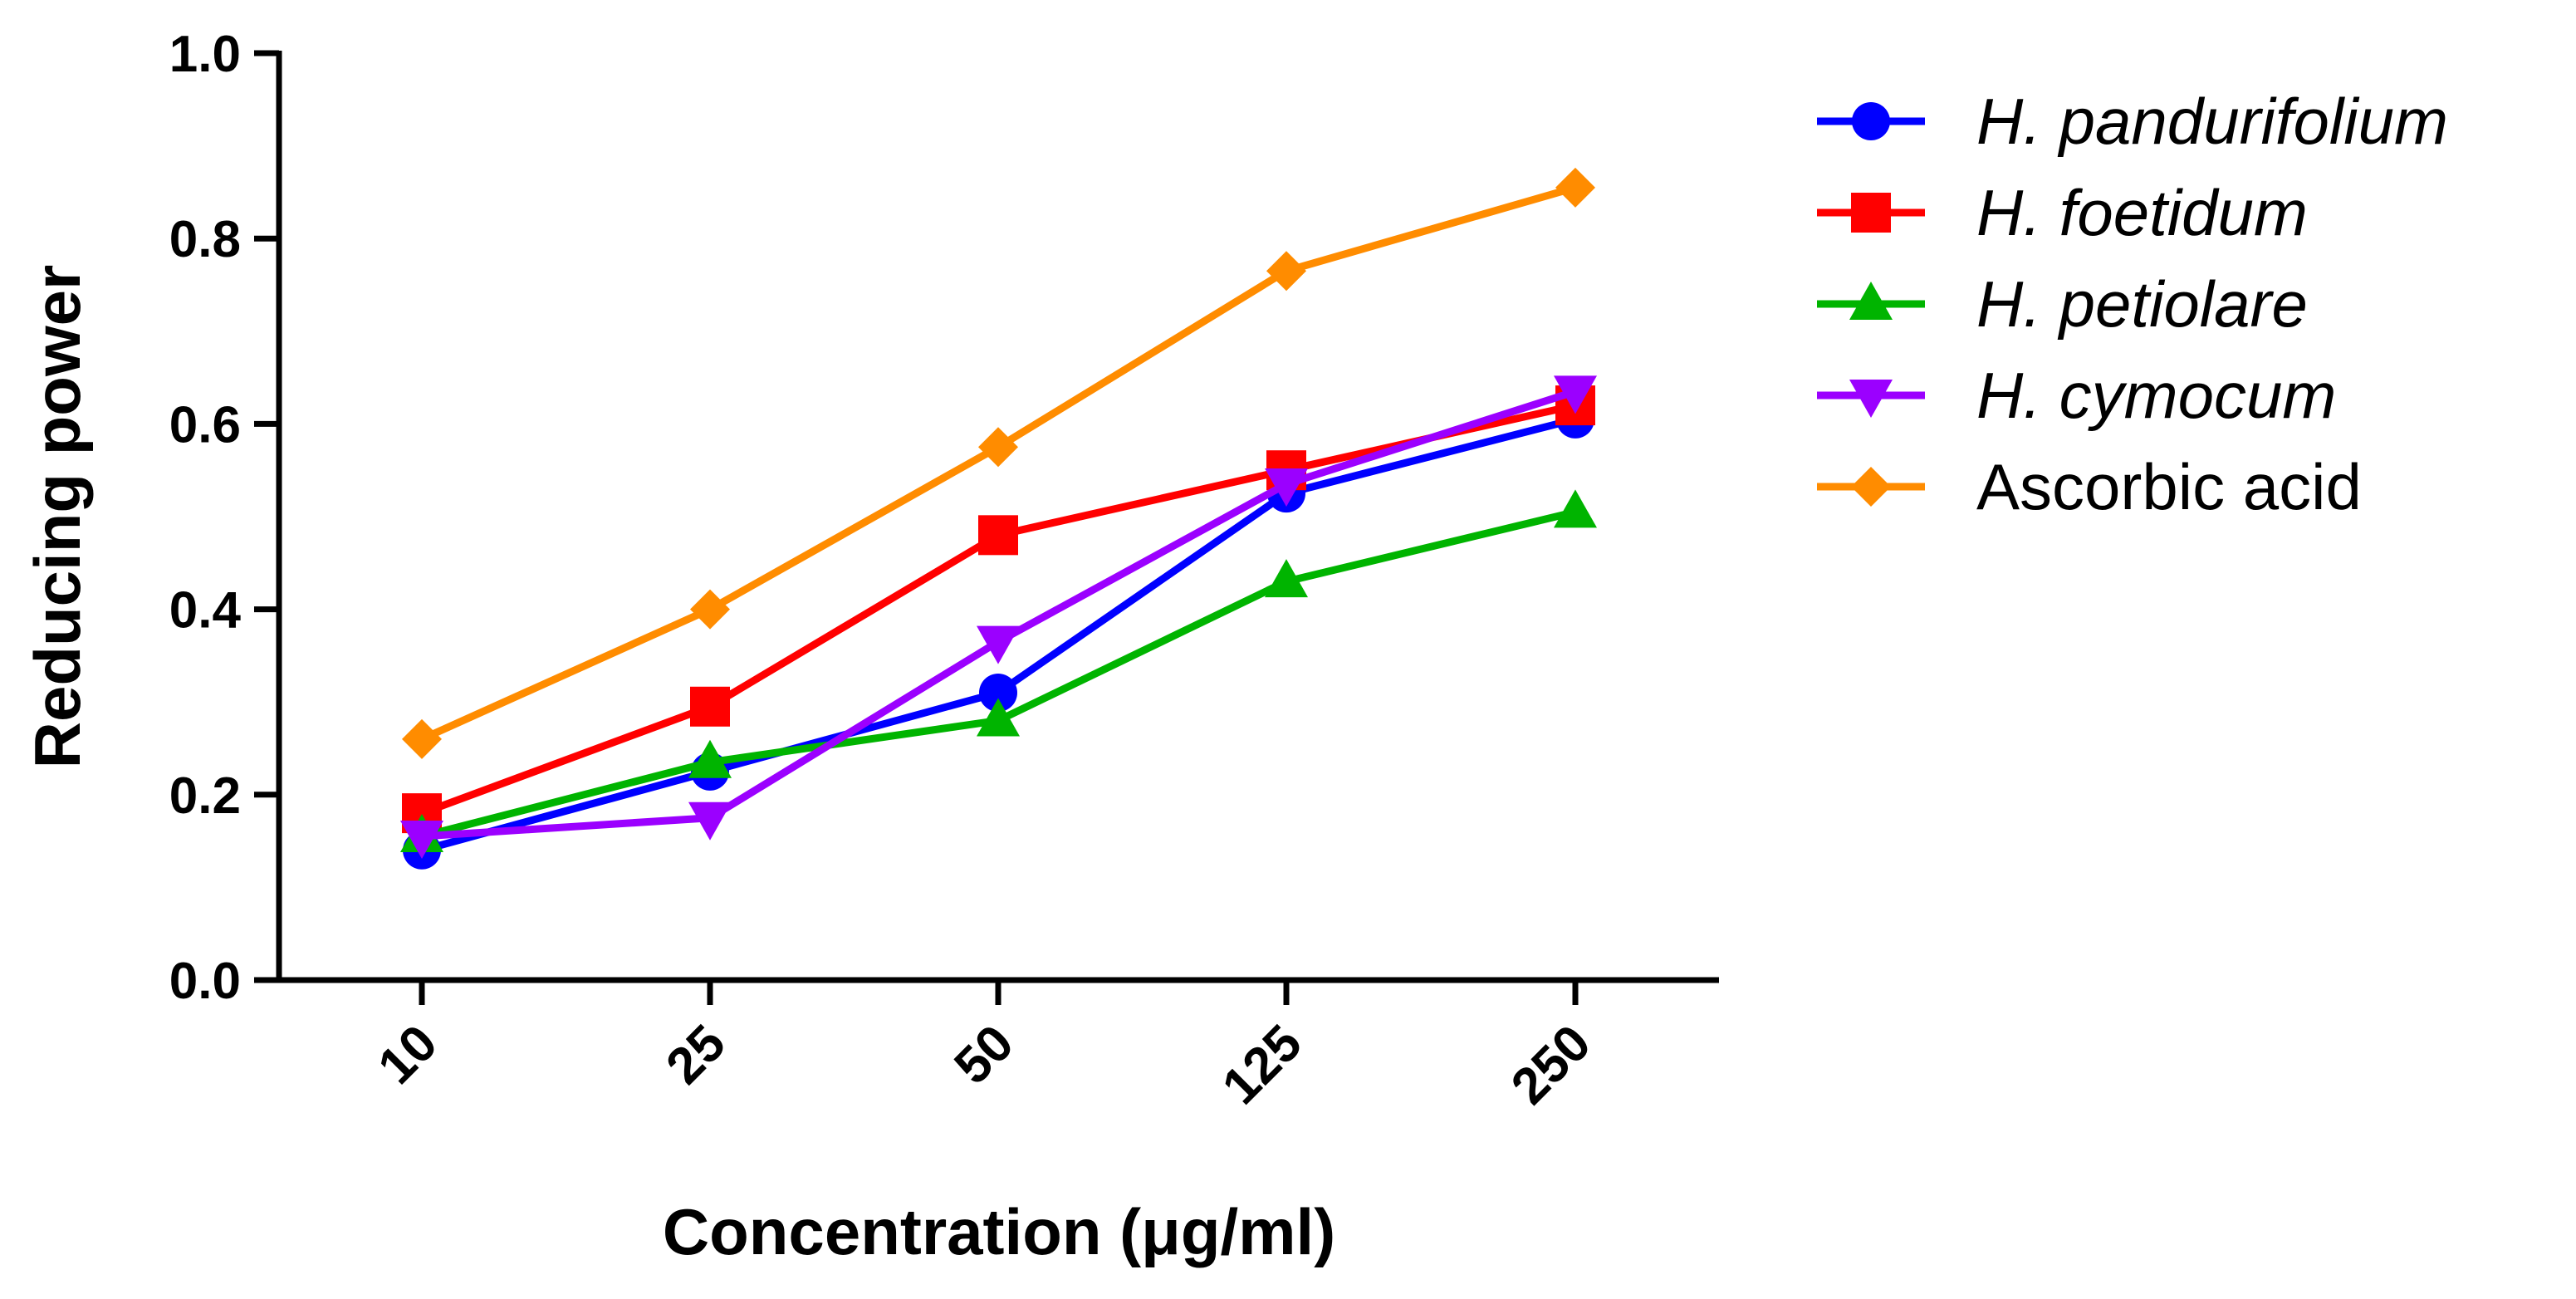  Describe the element at coordinates (205, 424) in the screenshot. I see `y-tick-label: 0.6` at that location.